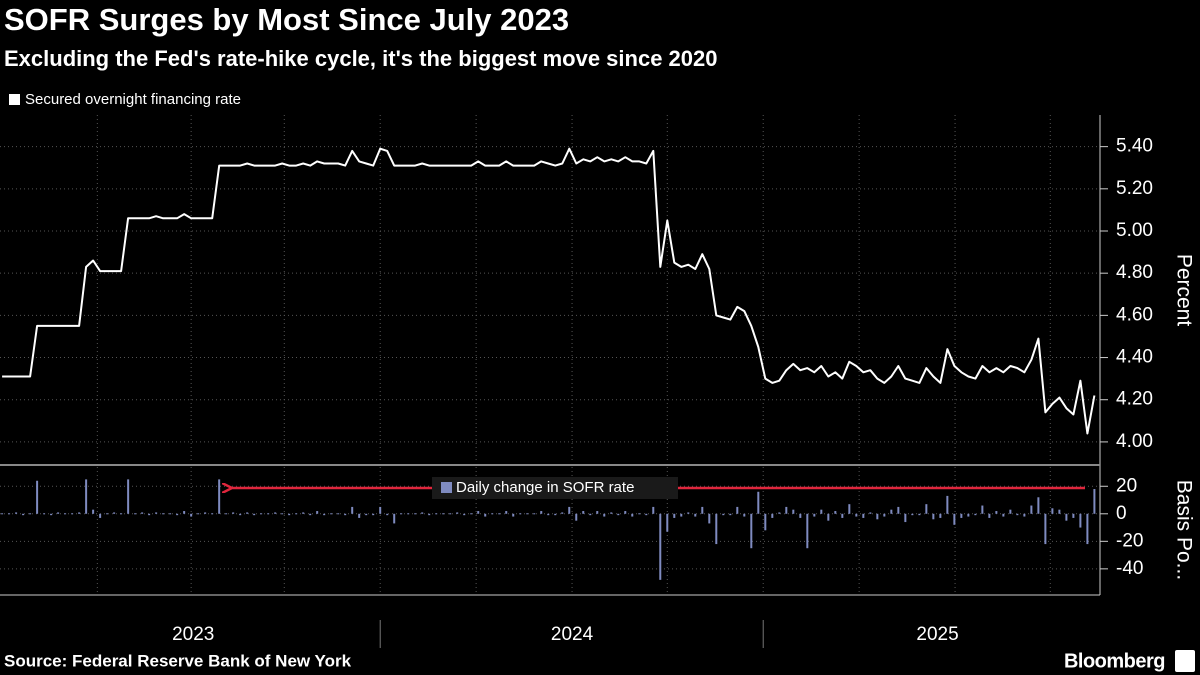 This screenshot has width=1200, height=675. I want to click on chart-title: SOFR Surges by Most Since July 2023, so click(286, 19).